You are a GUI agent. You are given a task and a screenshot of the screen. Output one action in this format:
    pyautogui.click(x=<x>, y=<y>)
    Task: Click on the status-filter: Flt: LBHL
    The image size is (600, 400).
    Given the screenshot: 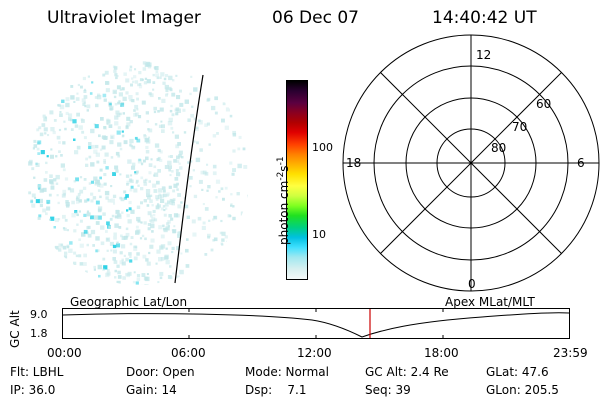 What is the action you would take?
    pyautogui.click(x=37, y=372)
    